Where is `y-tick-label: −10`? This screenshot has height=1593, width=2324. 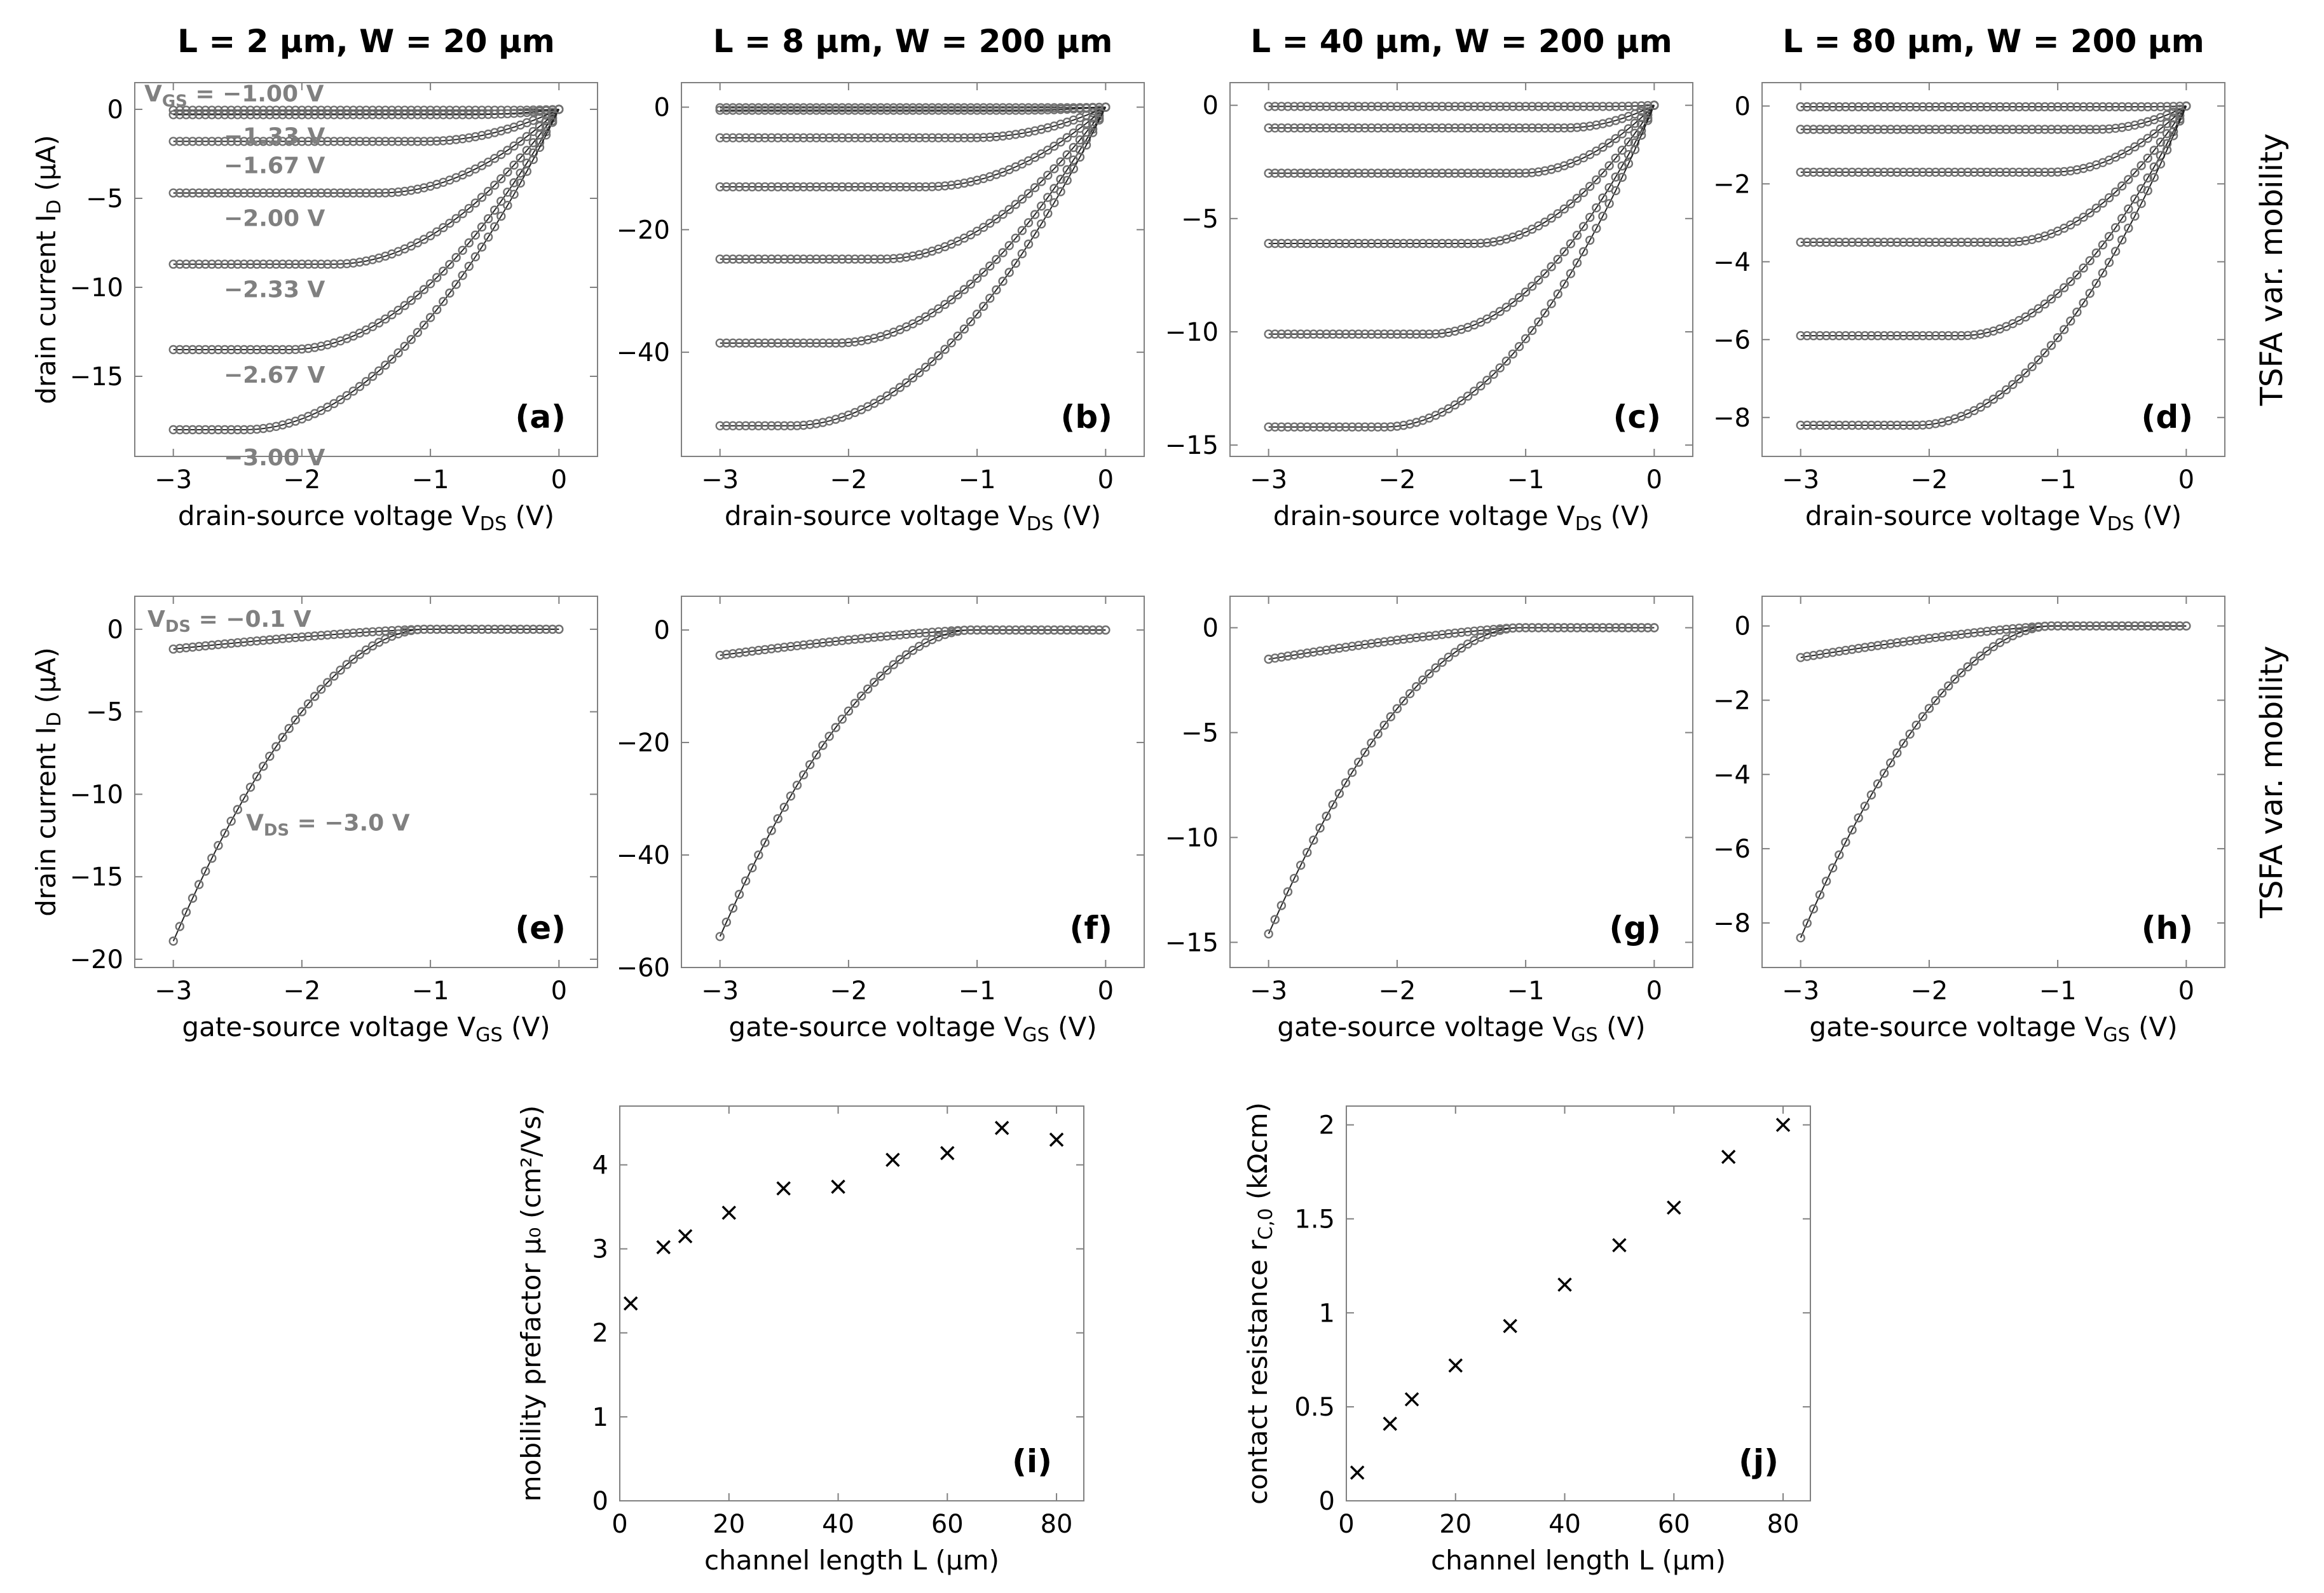 y-tick-label: −10 is located at coordinates (1192, 332).